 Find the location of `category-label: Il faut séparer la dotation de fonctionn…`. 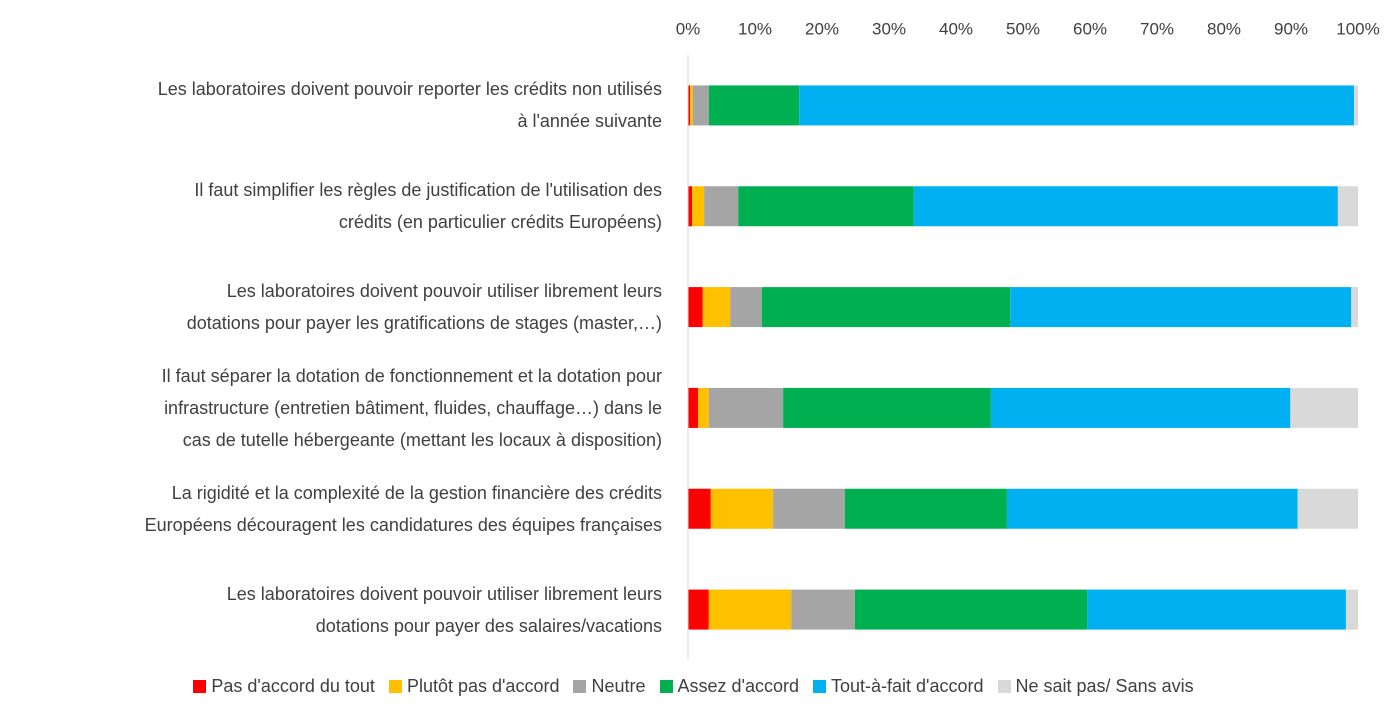

category-label: Il faut séparer la dotation de fonctionn… is located at coordinates (411, 407).